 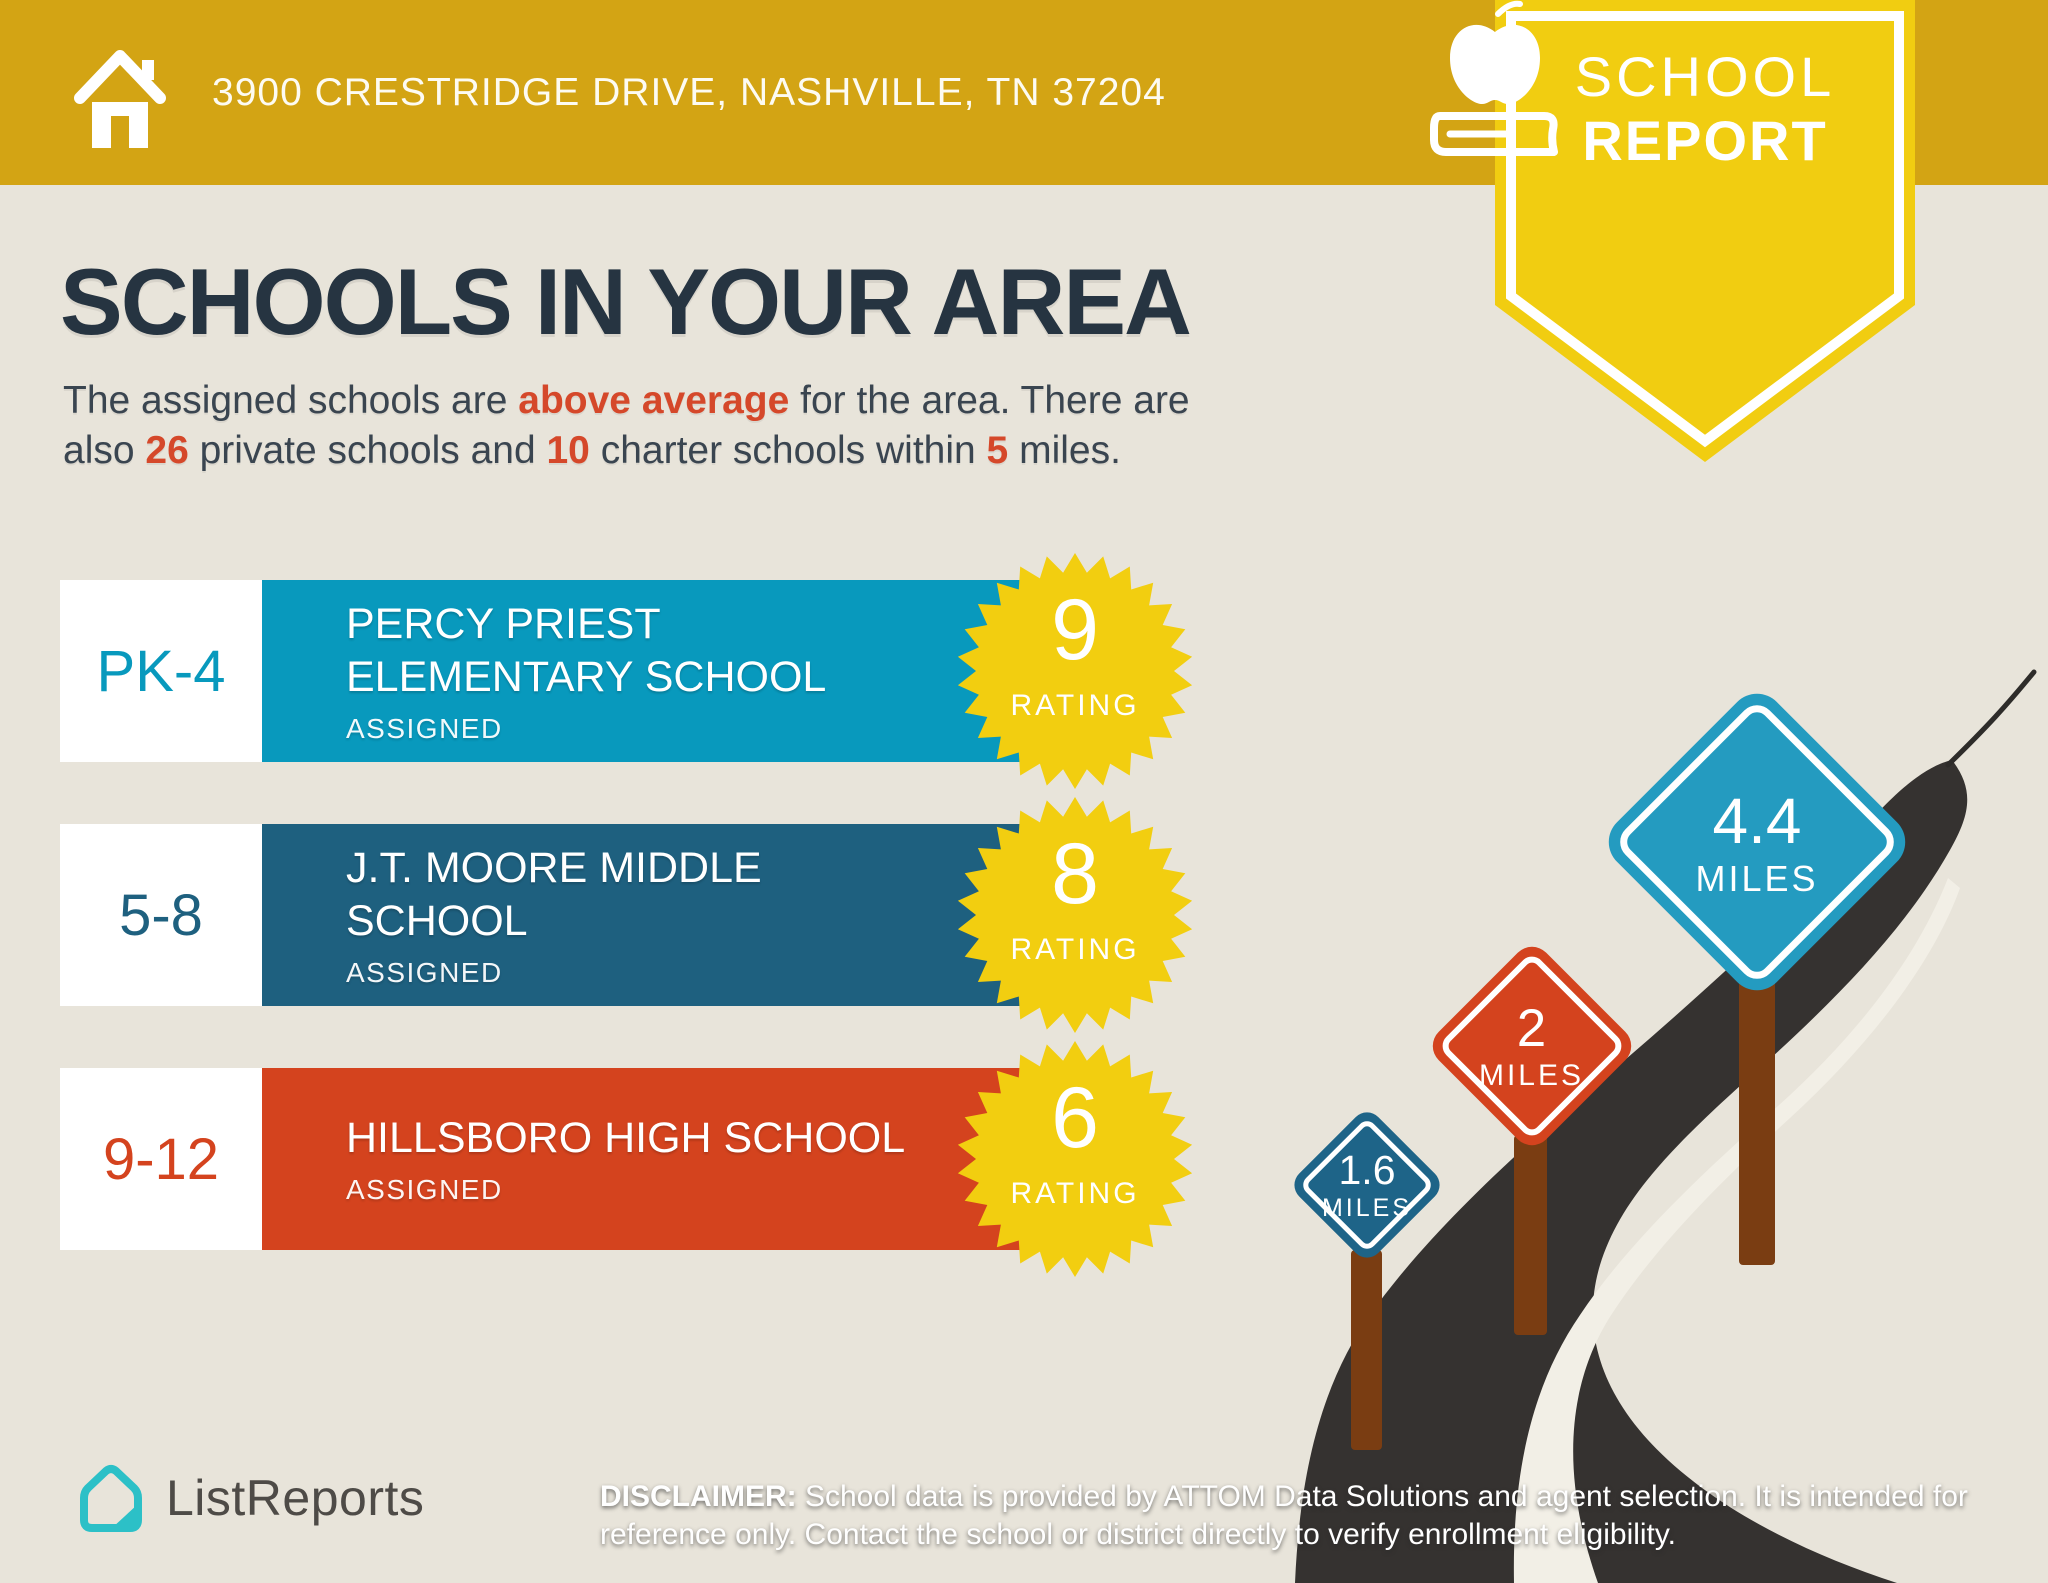 What do you see at coordinates (586, 650) in the screenshot?
I see `school-name: PERCY PRIEST ELEMENTARY SCHOOL` at bounding box center [586, 650].